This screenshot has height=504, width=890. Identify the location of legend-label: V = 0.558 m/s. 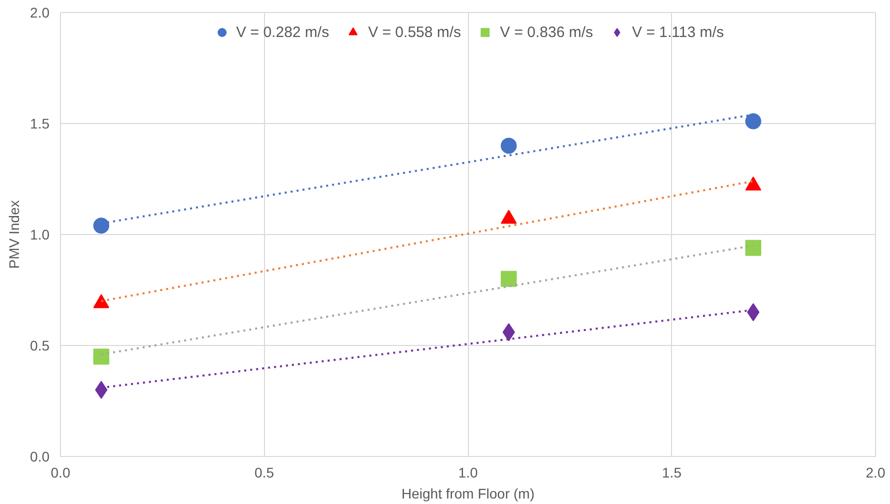
(415, 32).